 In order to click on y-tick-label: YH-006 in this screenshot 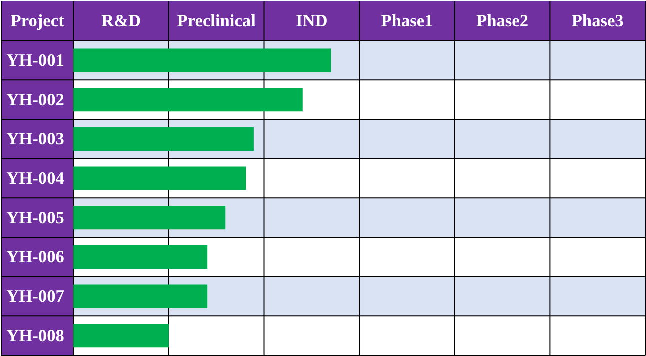, I will do `click(35, 257)`.